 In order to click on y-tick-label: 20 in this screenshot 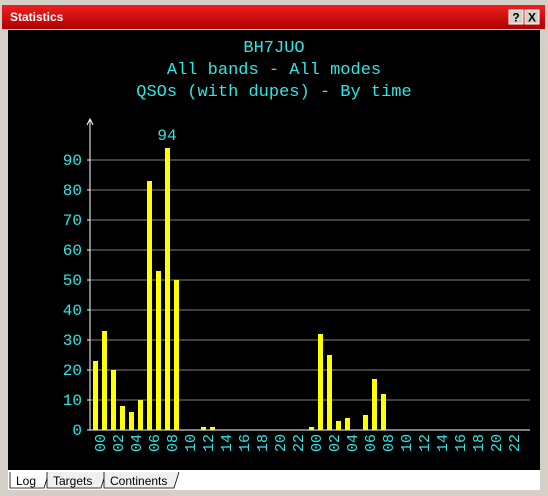, I will do `click(72, 371)`.